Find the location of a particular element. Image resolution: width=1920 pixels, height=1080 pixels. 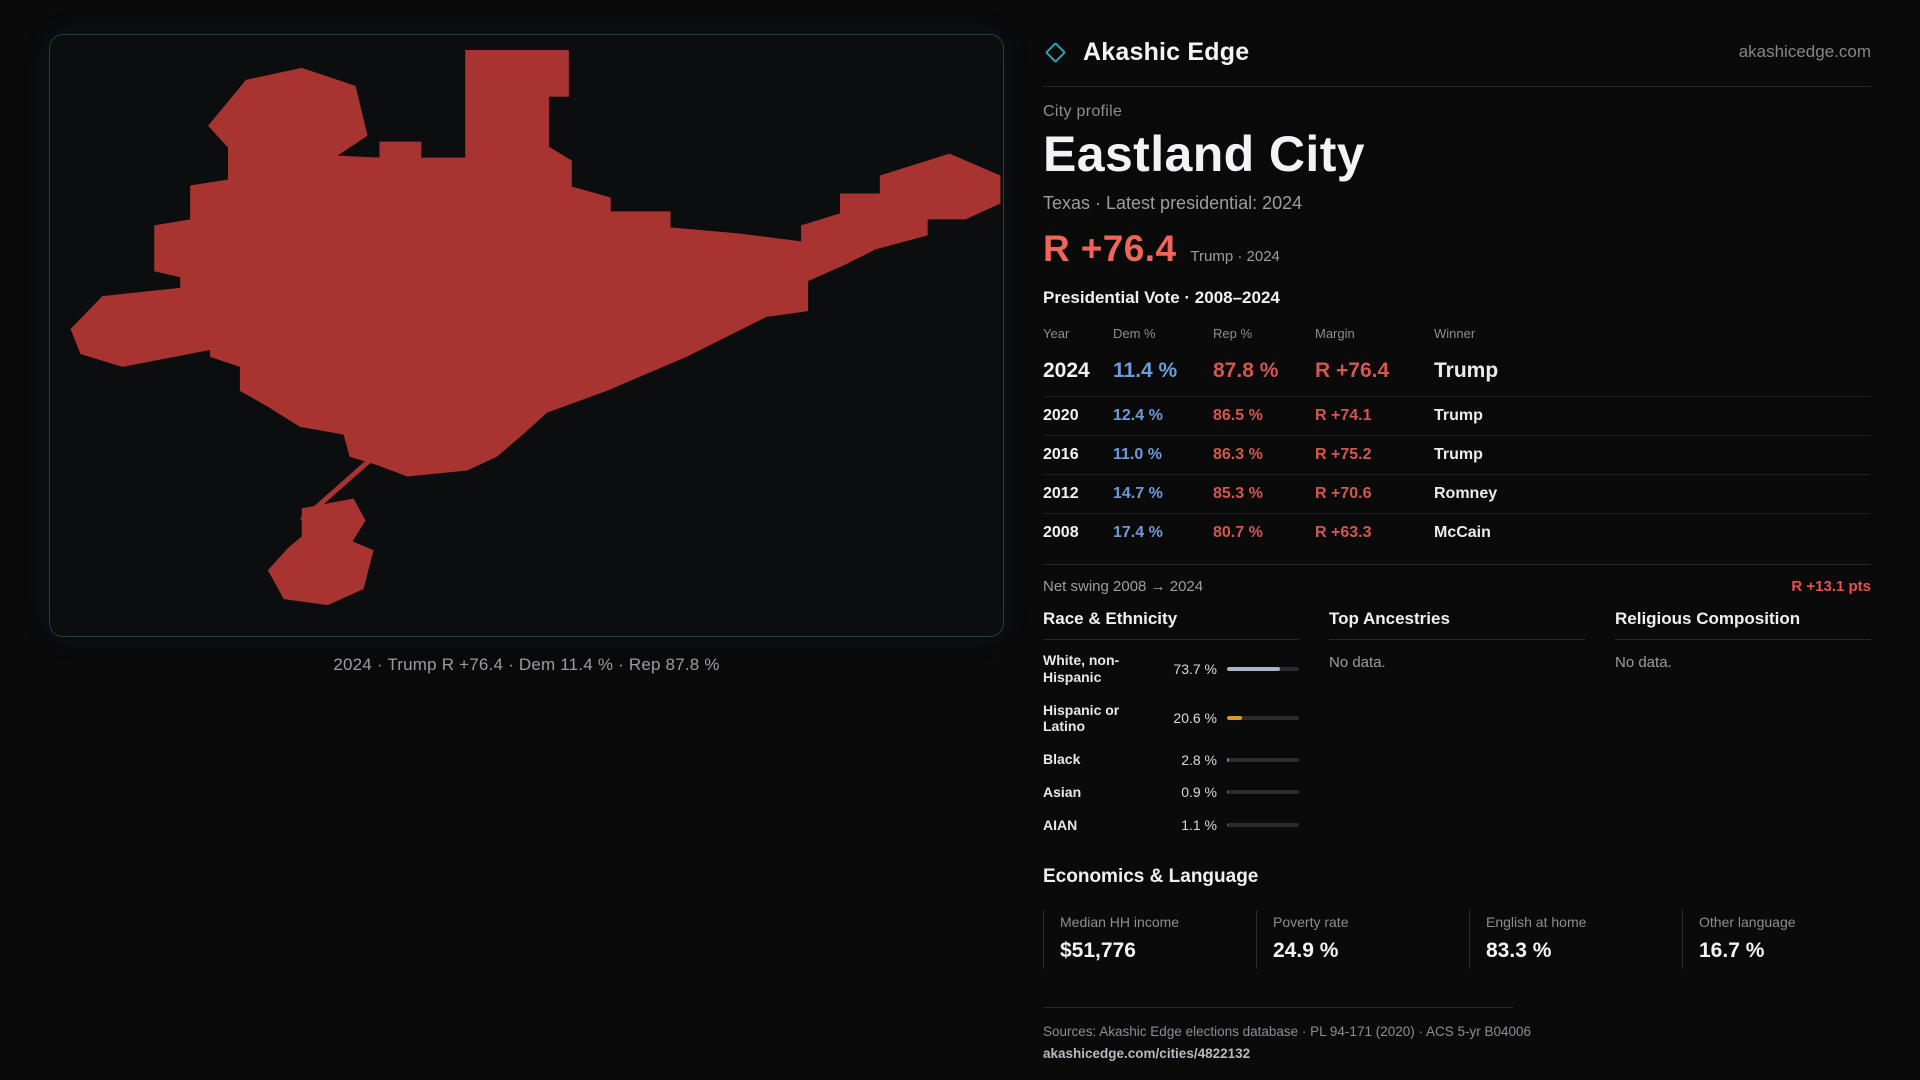

stat-poverty-rate: Poverty rate 24.9 % is located at coordinates (1350, 939).